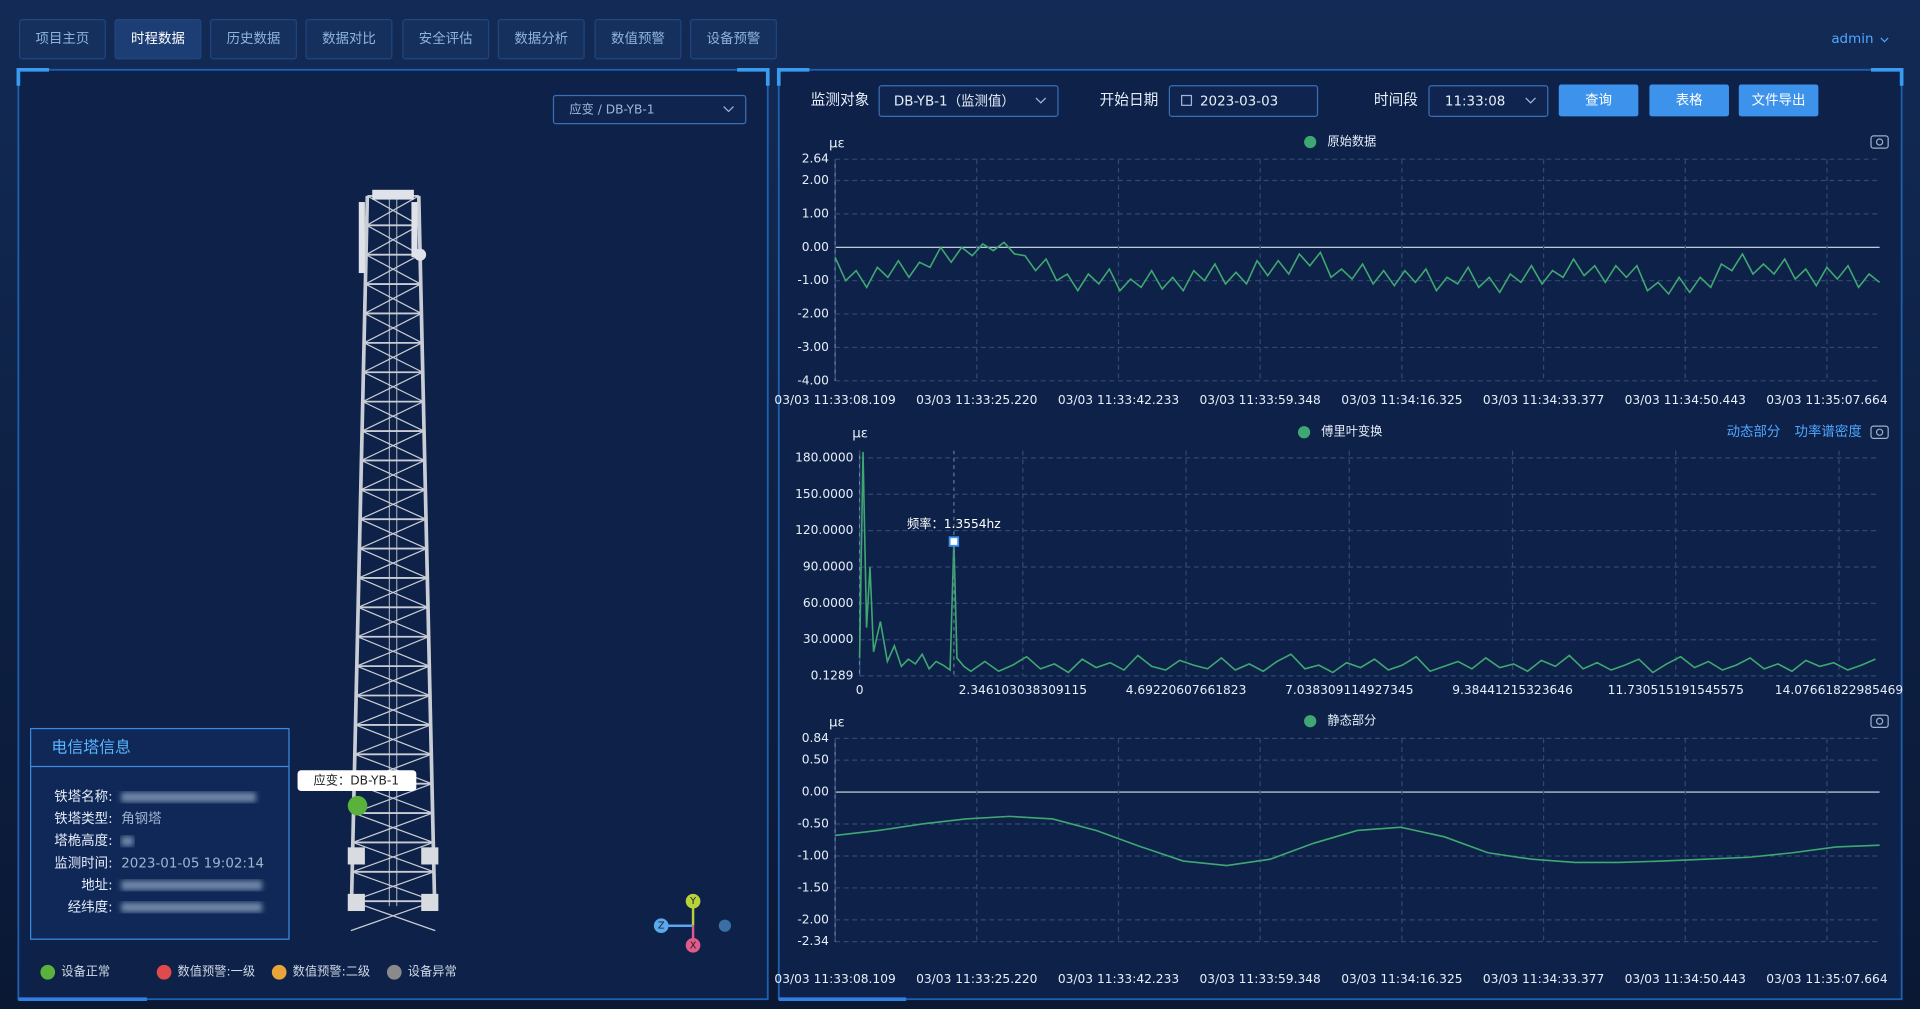 This screenshot has width=1920, height=1009. I want to click on legend-label: 设备正常, so click(85, 972).